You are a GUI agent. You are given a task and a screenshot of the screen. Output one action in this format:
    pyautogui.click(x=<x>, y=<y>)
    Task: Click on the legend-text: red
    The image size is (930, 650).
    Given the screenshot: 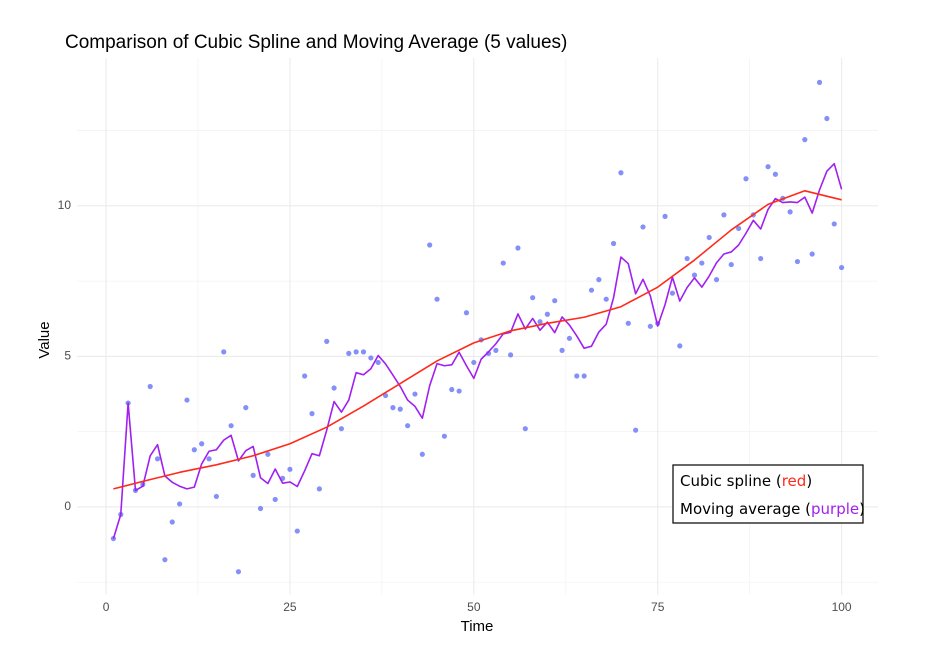 What is the action you would take?
    pyautogui.click(x=794, y=481)
    